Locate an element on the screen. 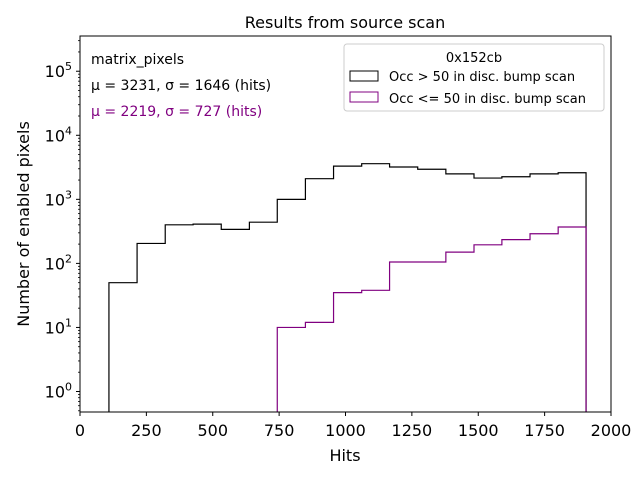  x-tick-label: 1500 is located at coordinates (478, 430).